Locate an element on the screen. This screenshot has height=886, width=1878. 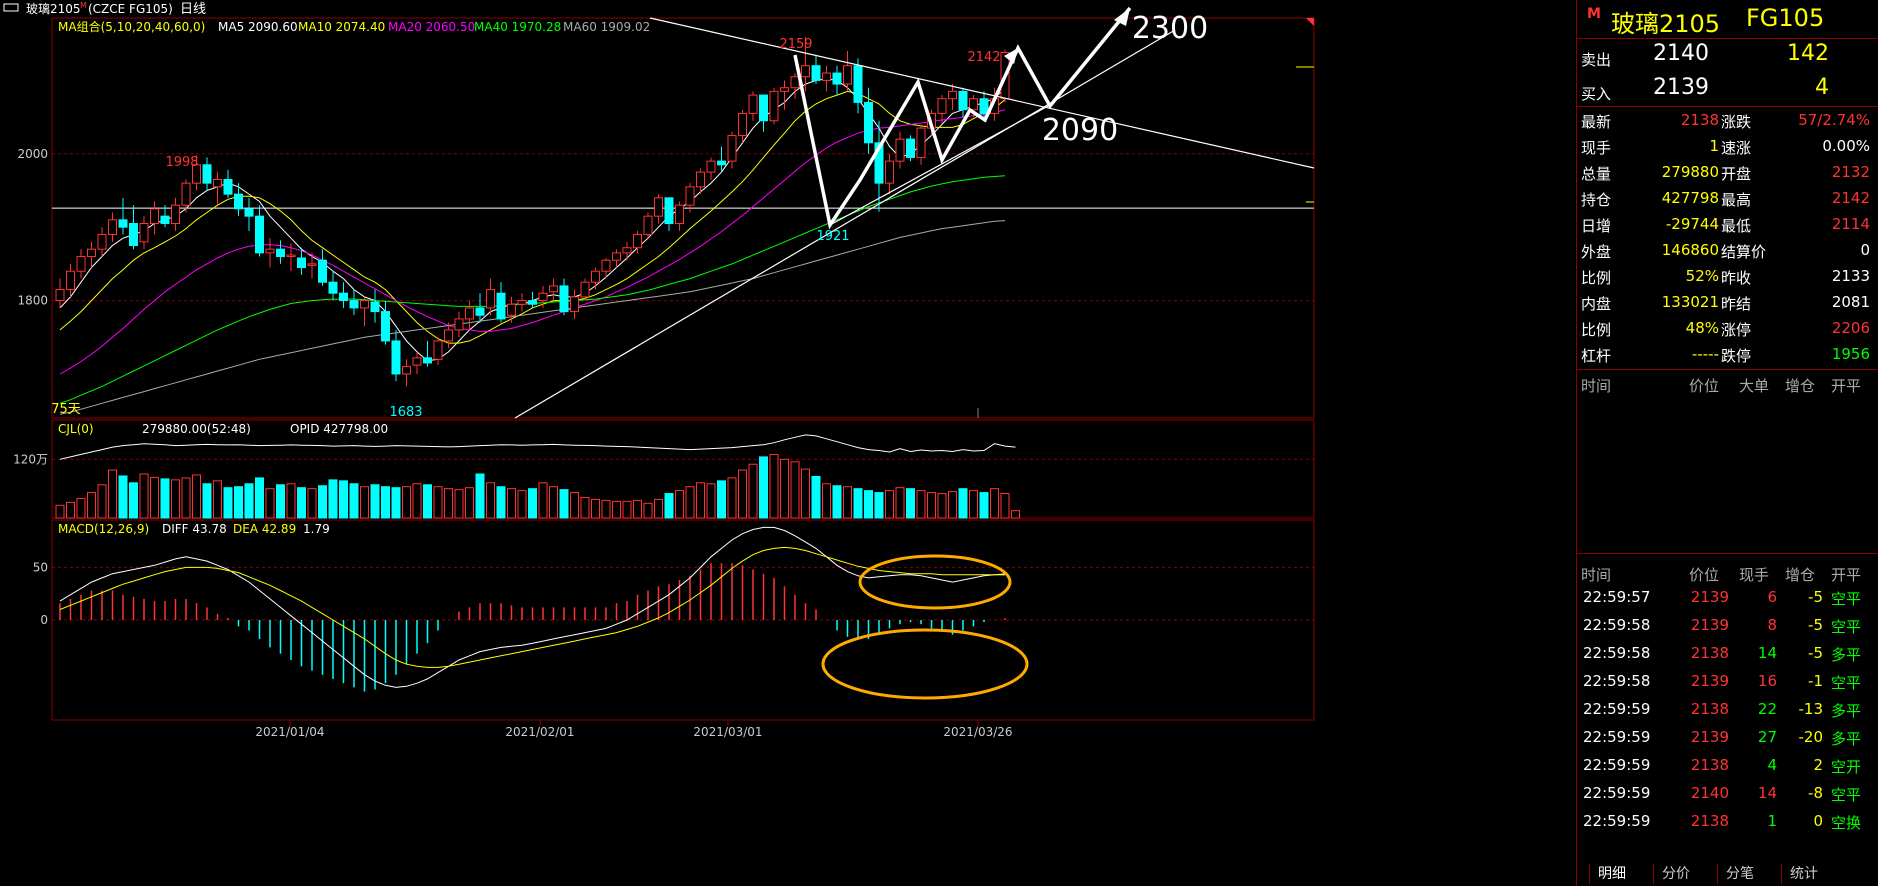
toolbar-market-flag: M is located at coordinates (83, 5).